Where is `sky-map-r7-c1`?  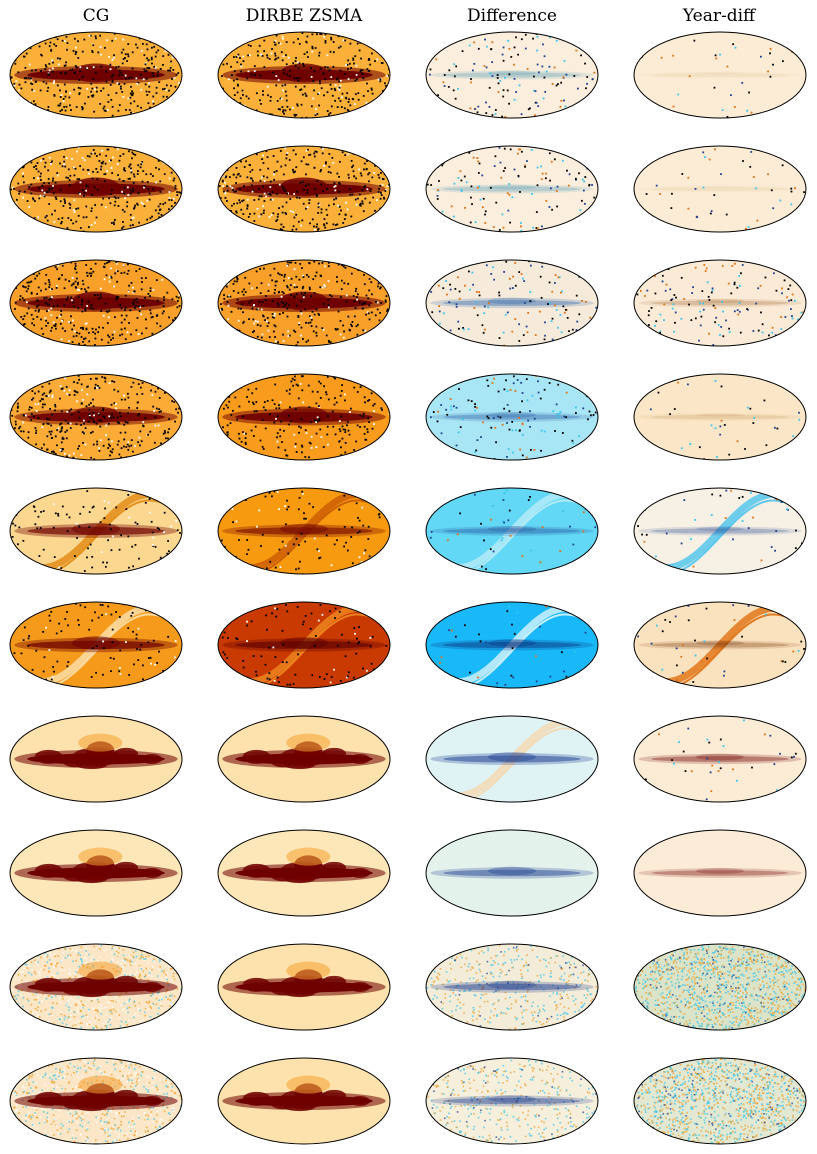 sky-map-r7-c1 is located at coordinates (96, 759).